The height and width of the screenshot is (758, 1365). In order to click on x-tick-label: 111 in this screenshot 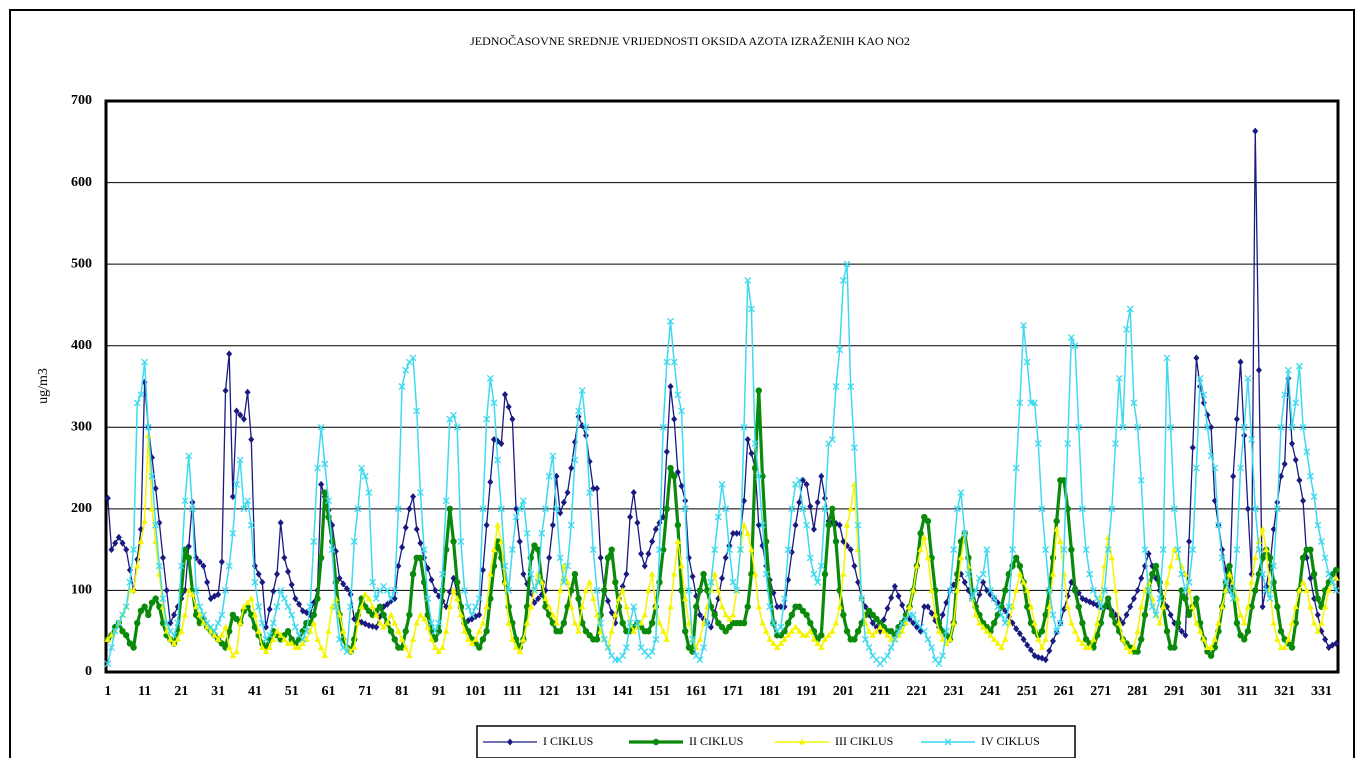, I will do `click(512, 691)`.